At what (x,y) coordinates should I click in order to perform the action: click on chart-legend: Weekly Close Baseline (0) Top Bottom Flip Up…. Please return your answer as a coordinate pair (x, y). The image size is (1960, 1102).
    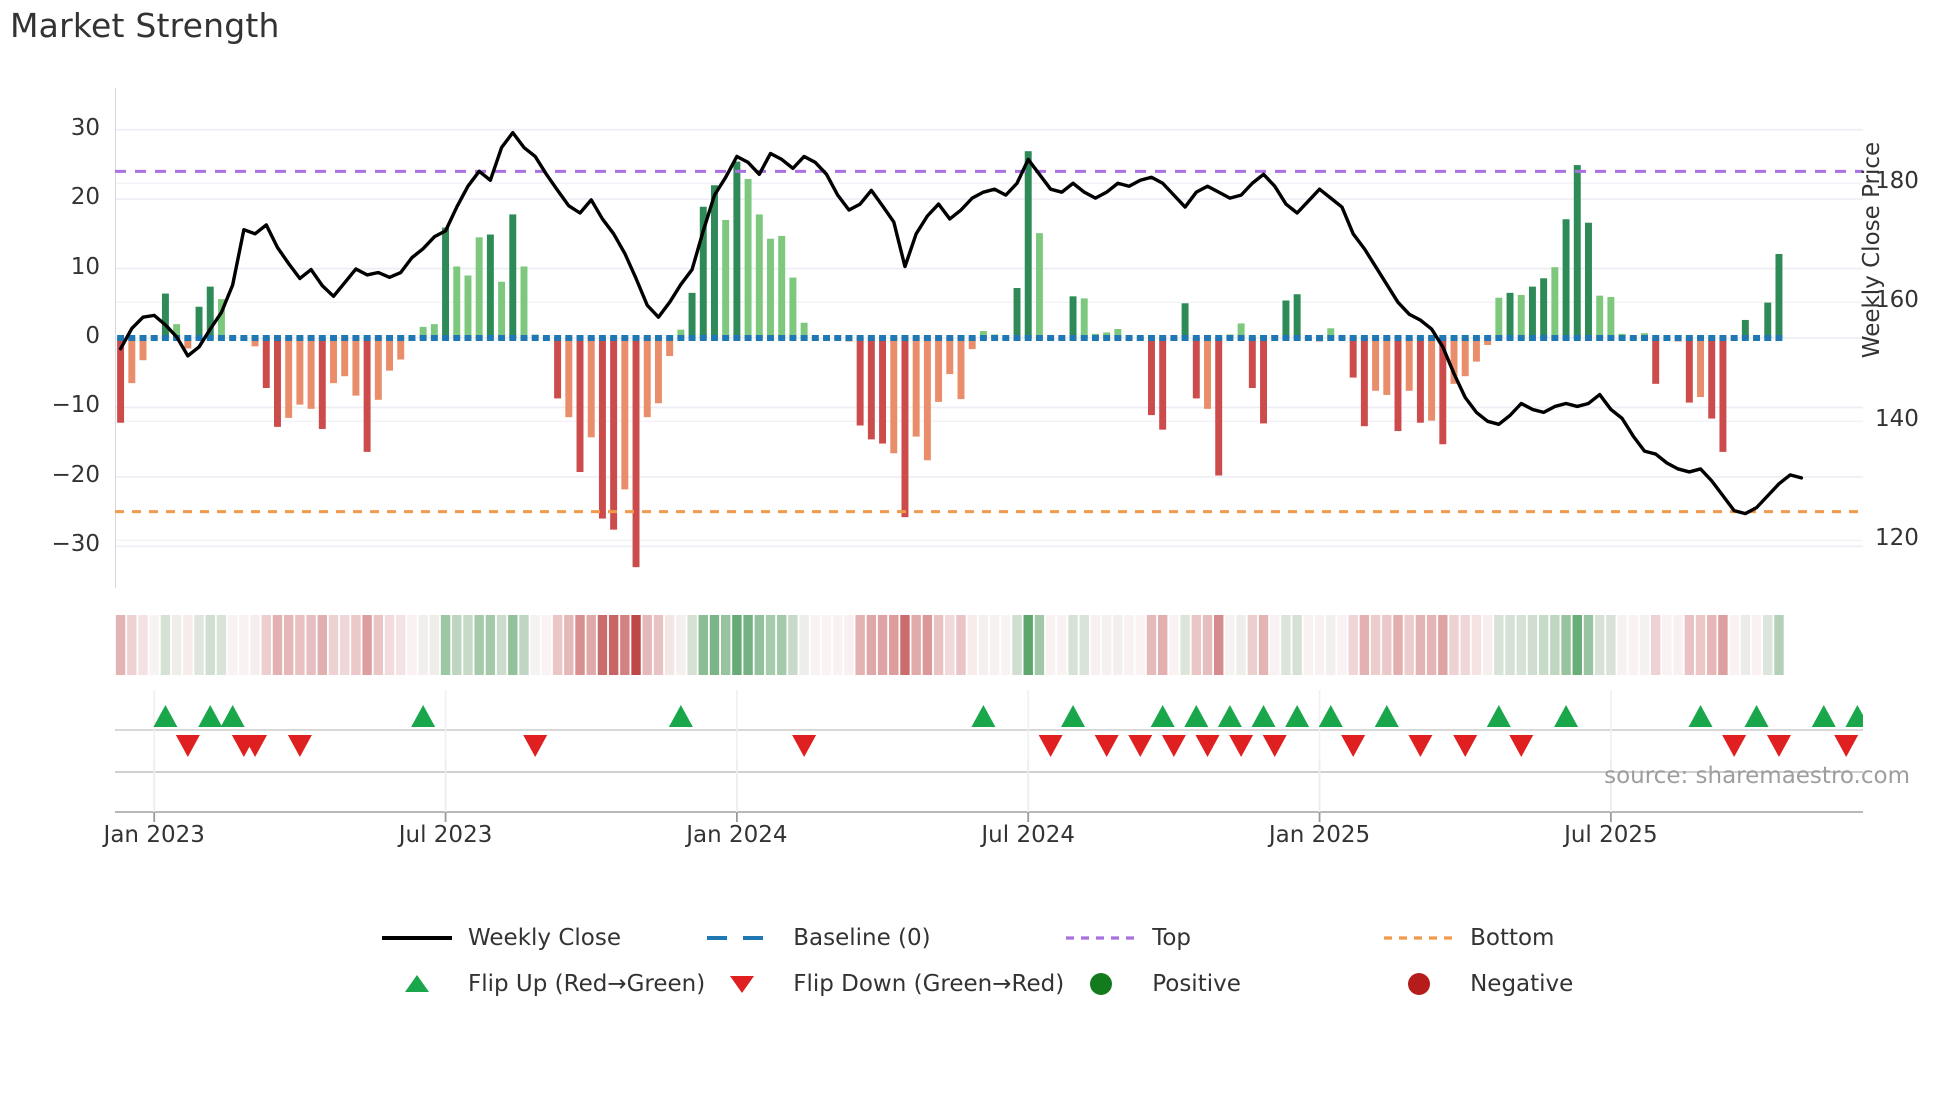
    Looking at the image, I should click on (1040, 961).